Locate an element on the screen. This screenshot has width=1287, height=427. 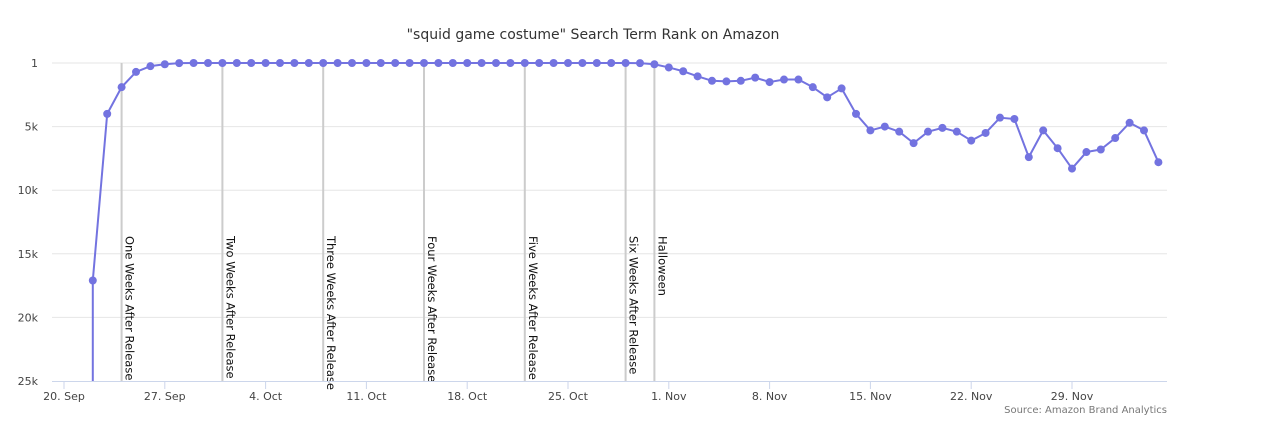
x-tick-label: 8. Nov is located at coordinates (770, 396).